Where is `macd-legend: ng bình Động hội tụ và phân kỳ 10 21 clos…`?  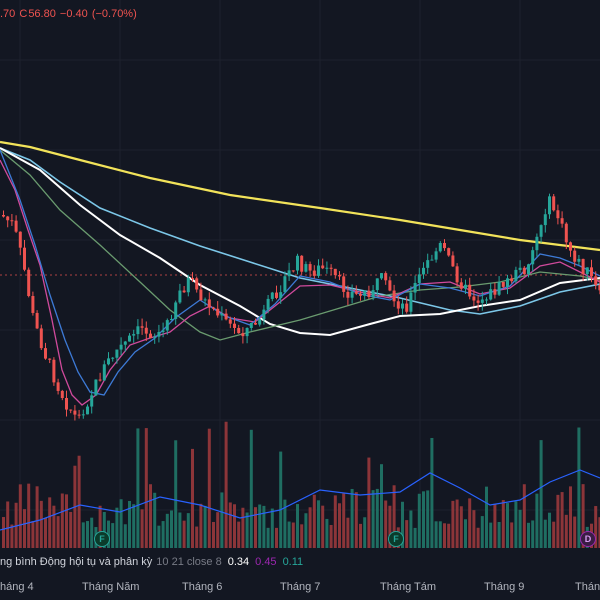 macd-legend: ng bình Động hội tụ và phân kỳ 10 21 clos… is located at coordinates (151, 562).